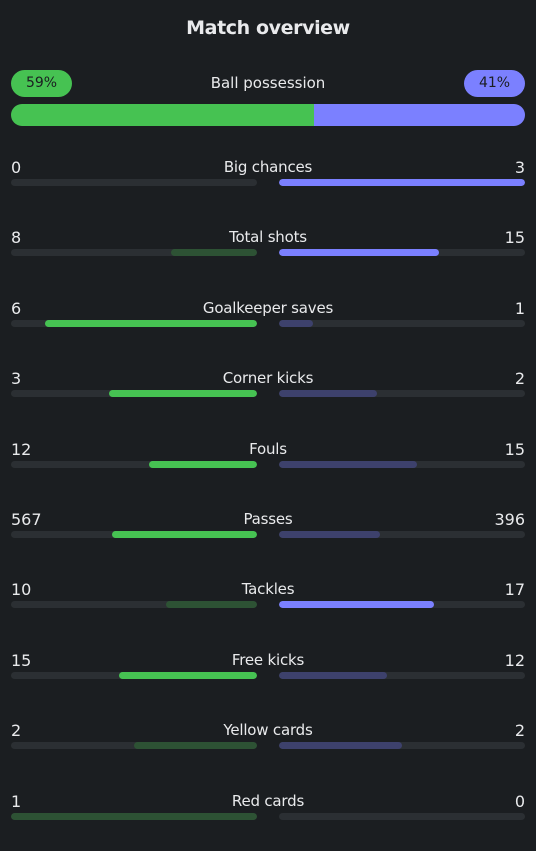 Image resolution: width=536 pixels, height=851 pixels. Describe the element at coordinates (268, 167) in the screenshot. I see `stat-label: Big chances` at that location.